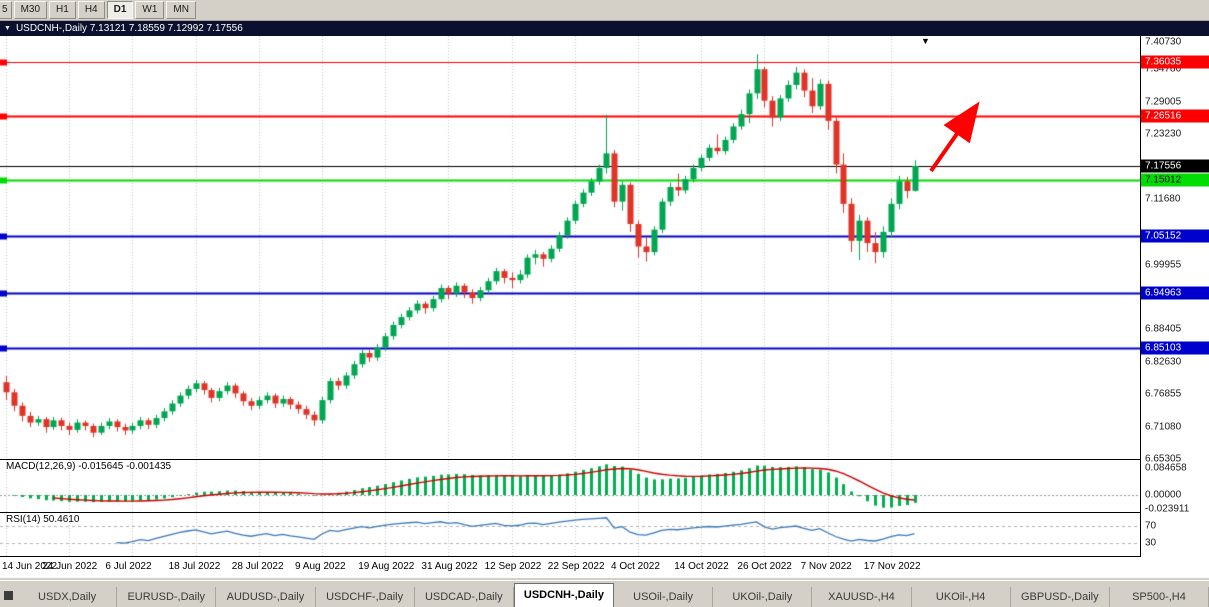 The image size is (1209, 607). What do you see at coordinates (1167, 509) in the screenshot?
I see `indicator-axis-label: -0.023911` at bounding box center [1167, 509].